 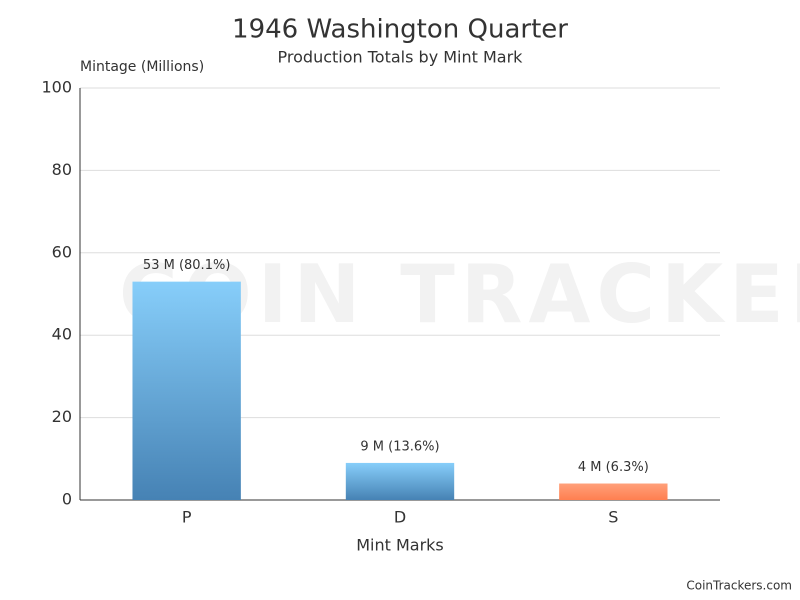 I want to click on y-tick-label: 100, so click(x=56, y=87).